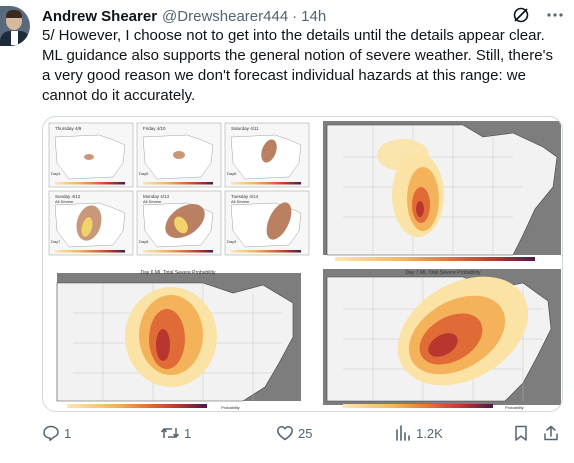 The width and height of the screenshot is (574, 463). I want to click on panel-day-label: Thursday 4/9, so click(68, 128).